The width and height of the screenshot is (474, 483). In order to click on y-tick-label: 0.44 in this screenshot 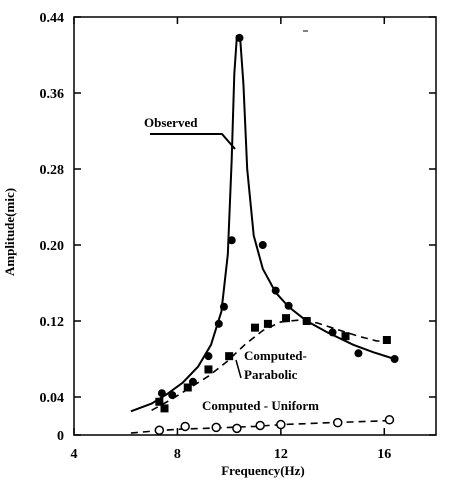, I will do `click(52, 18)`.